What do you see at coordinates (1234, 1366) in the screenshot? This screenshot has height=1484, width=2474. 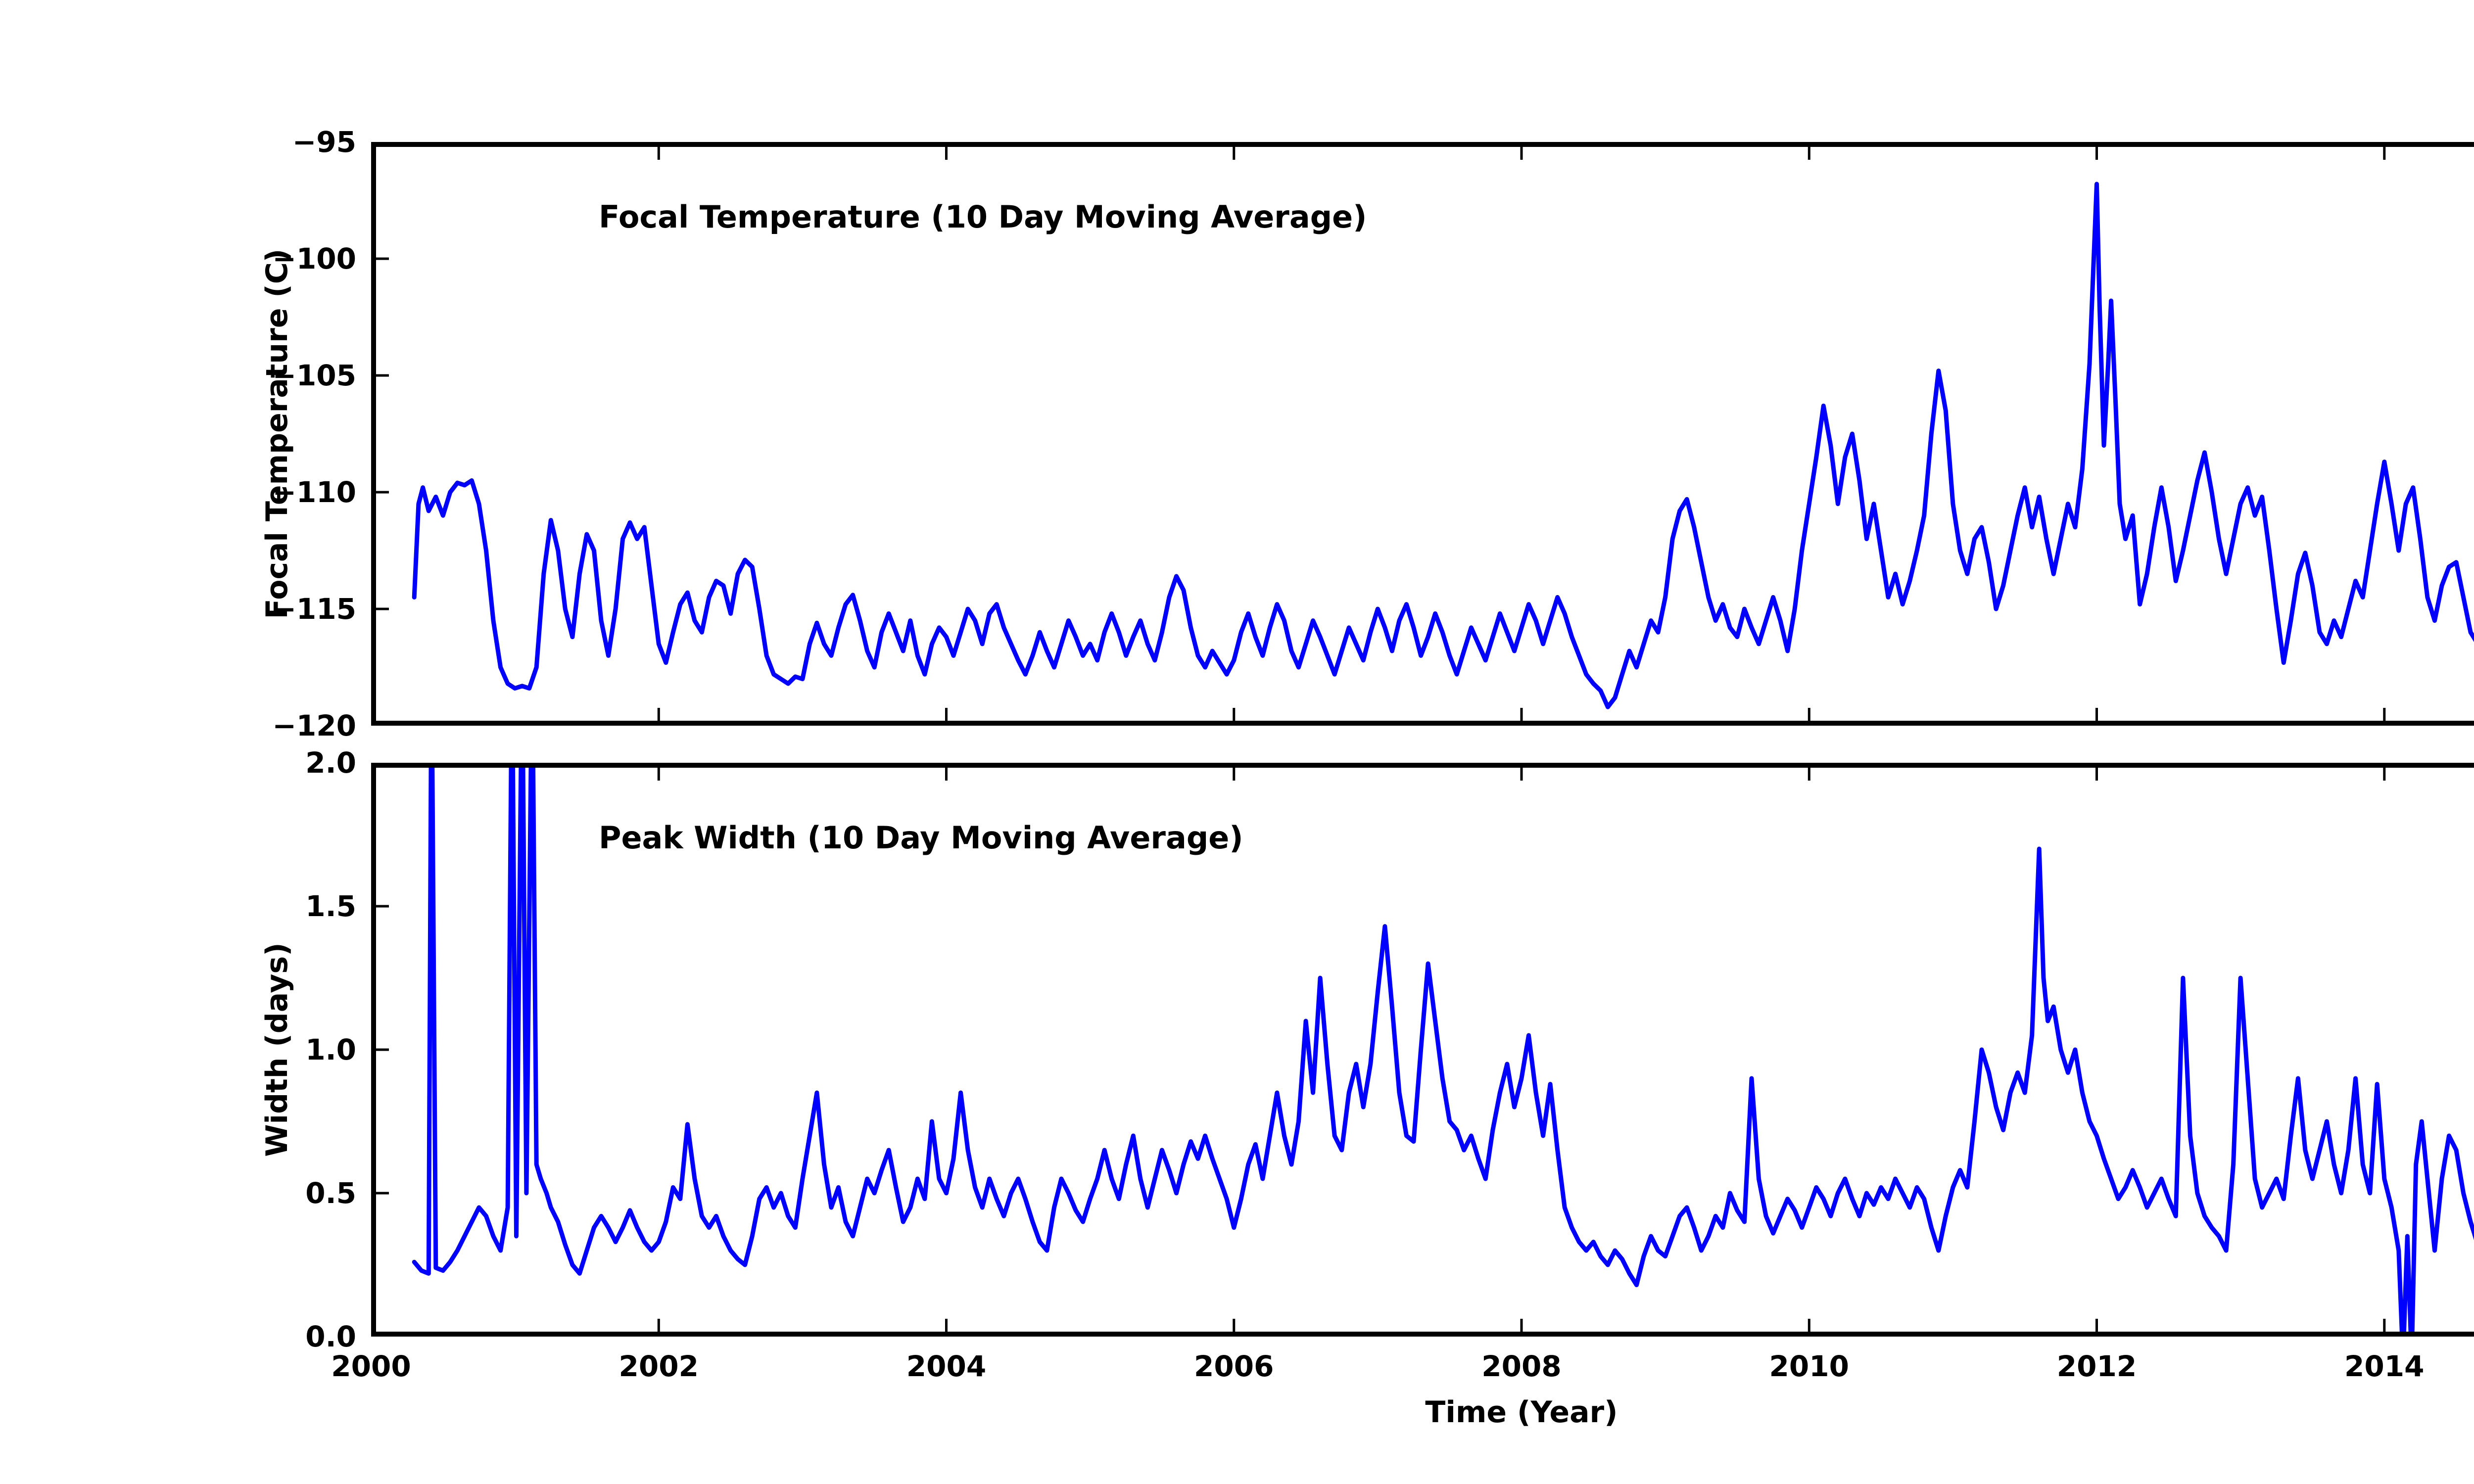 I see `x-tick-label: 2006` at bounding box center [1234, 1366].